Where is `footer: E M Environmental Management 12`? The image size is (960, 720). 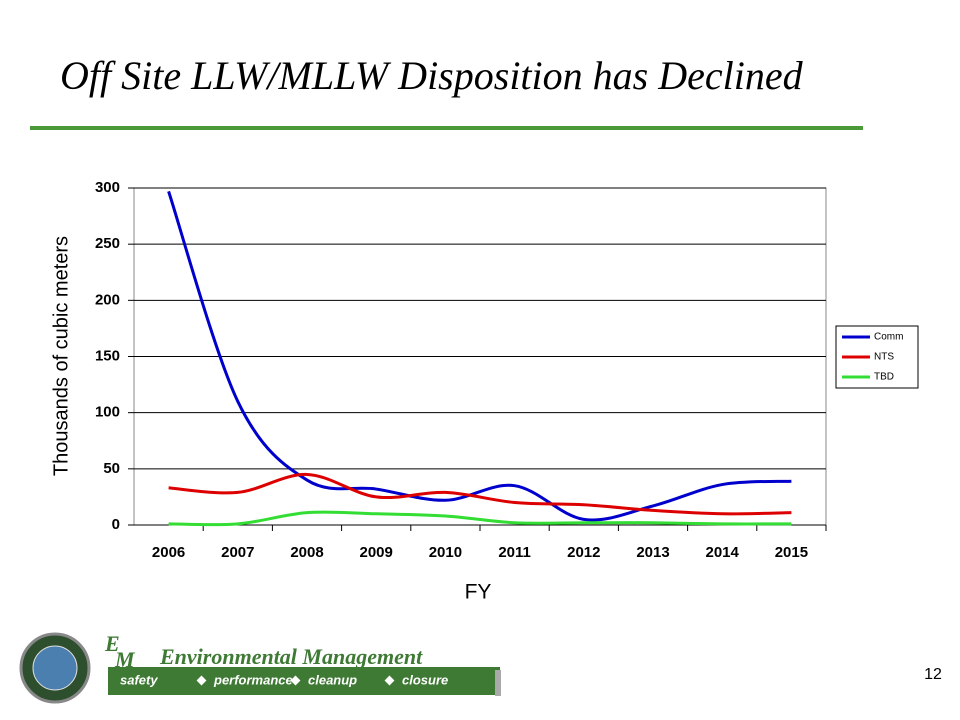
footer: E M Environmental Management 12 is located at coordinates (480, 667).